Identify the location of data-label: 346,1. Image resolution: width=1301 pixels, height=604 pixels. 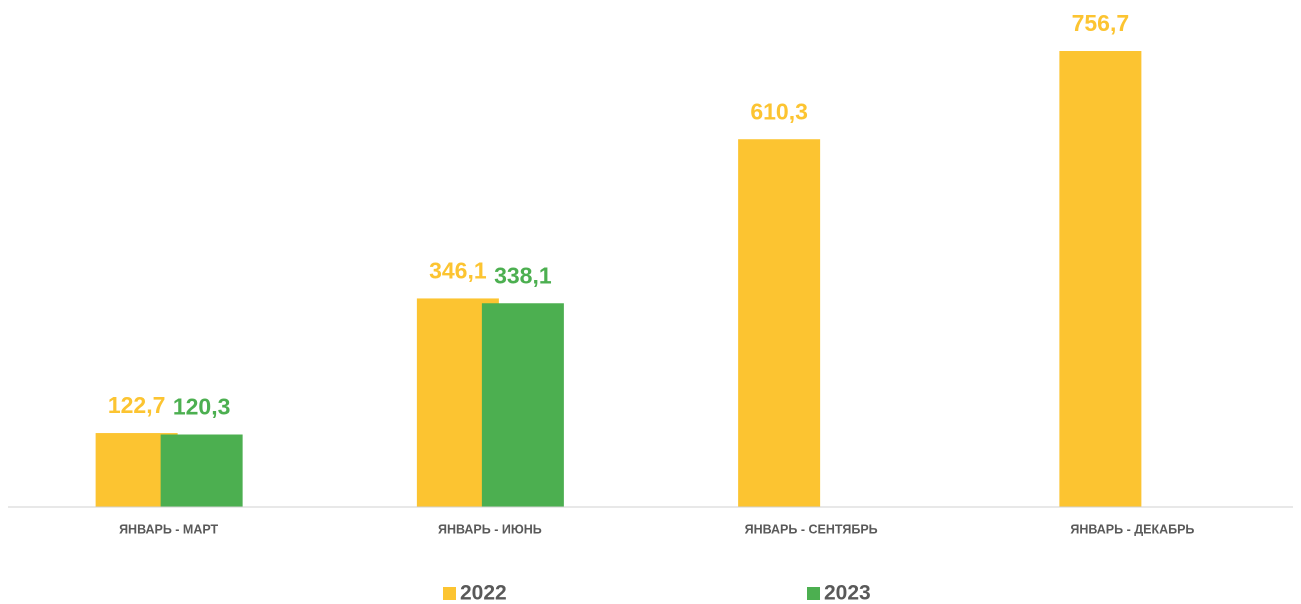
(458, 271).